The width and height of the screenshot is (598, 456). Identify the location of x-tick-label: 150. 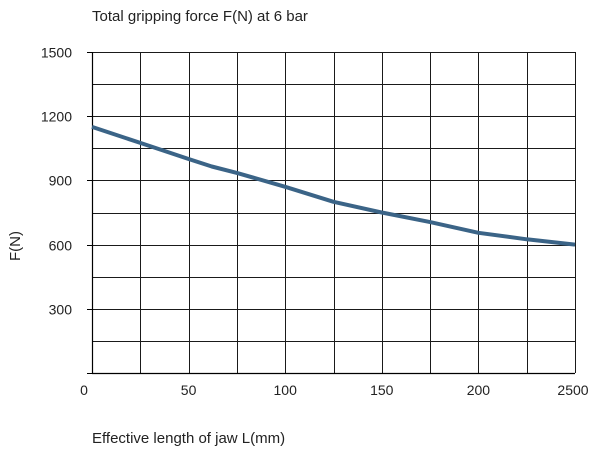
(382, 390).